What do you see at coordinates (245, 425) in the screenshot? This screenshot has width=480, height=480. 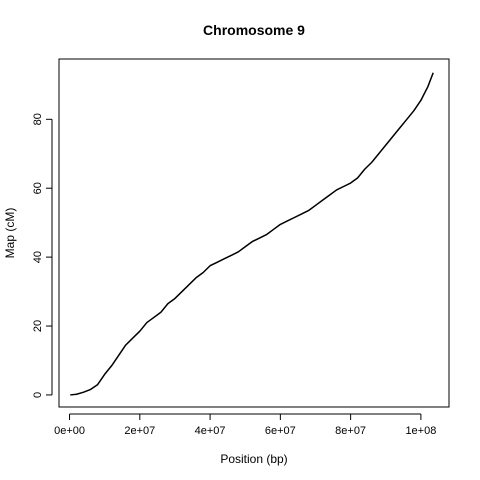 I see `x-axis: 0e+00 2e+07 4e+07 6e+07 8e+07 1e+08` at bounding box center [245, 425].